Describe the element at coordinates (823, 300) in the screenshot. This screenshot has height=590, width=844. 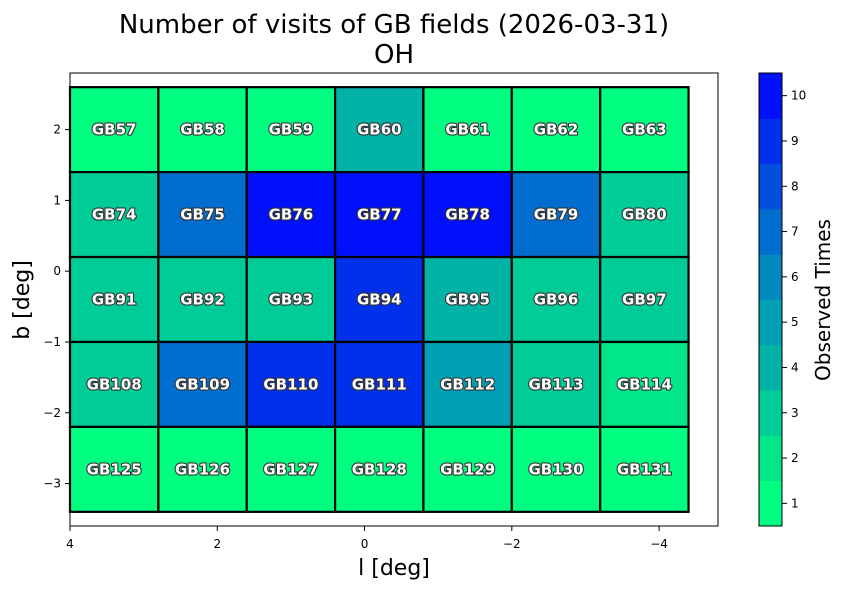
I see `colorbar-label: Observed Times` at that location.